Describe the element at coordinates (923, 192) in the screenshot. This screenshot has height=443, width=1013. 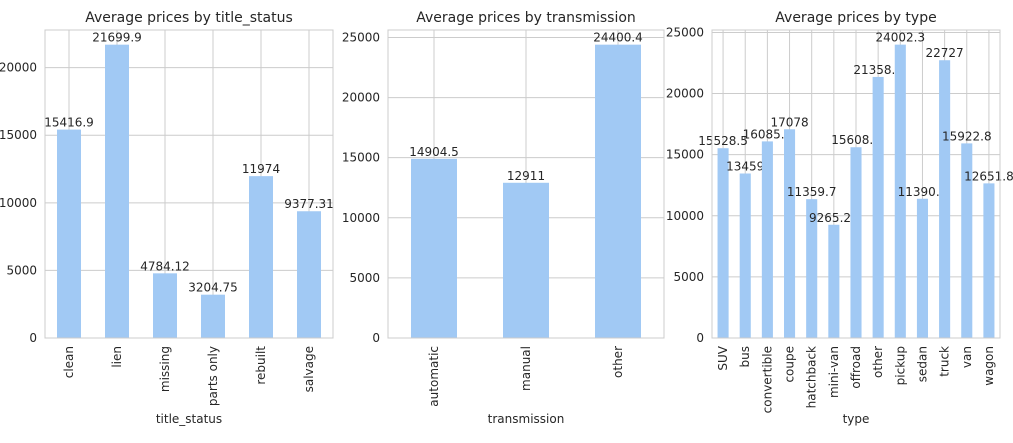
I see `data-label: 11390.9` at that location.